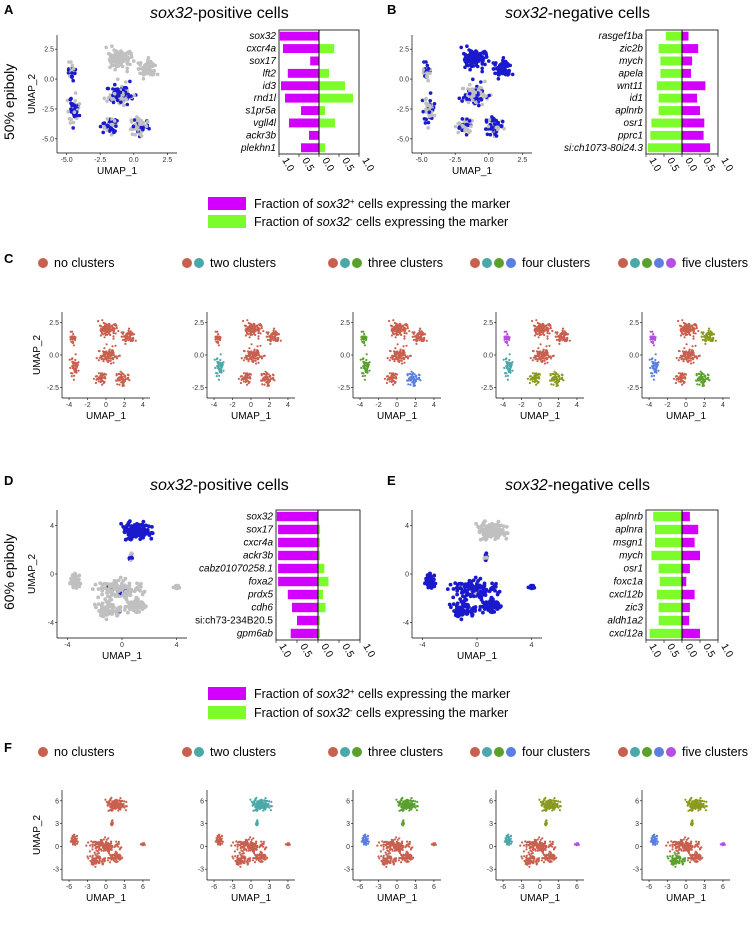  Describe the element at coordinates (404, 80) in the screenshot. I see `y-tick-label: 0.0` at that location.